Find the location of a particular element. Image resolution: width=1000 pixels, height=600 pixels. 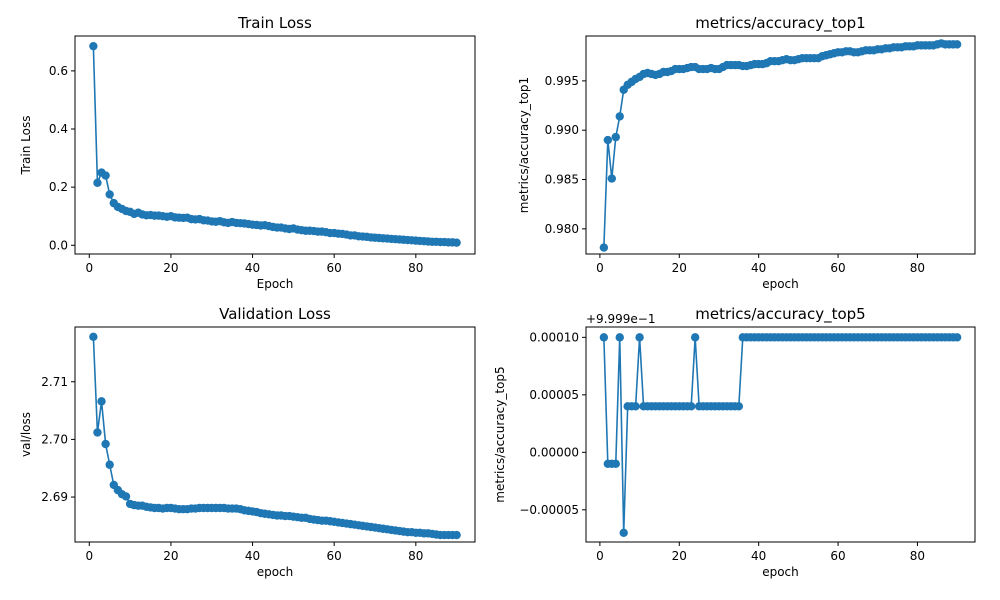

chart-title: metrics/accuracy_top5 is located at coordinates (780, 314).